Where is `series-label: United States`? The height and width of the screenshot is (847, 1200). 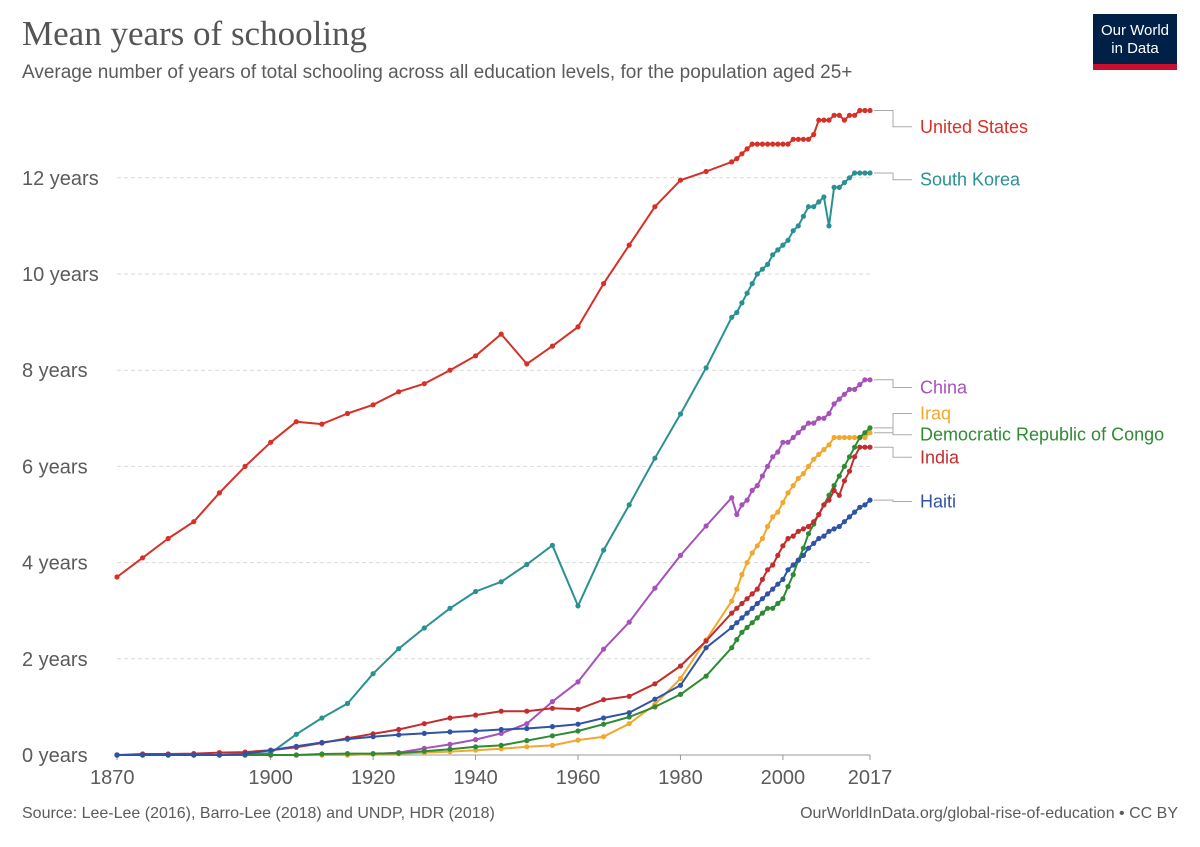
series-label: United States is located at coordinates (974, 127).